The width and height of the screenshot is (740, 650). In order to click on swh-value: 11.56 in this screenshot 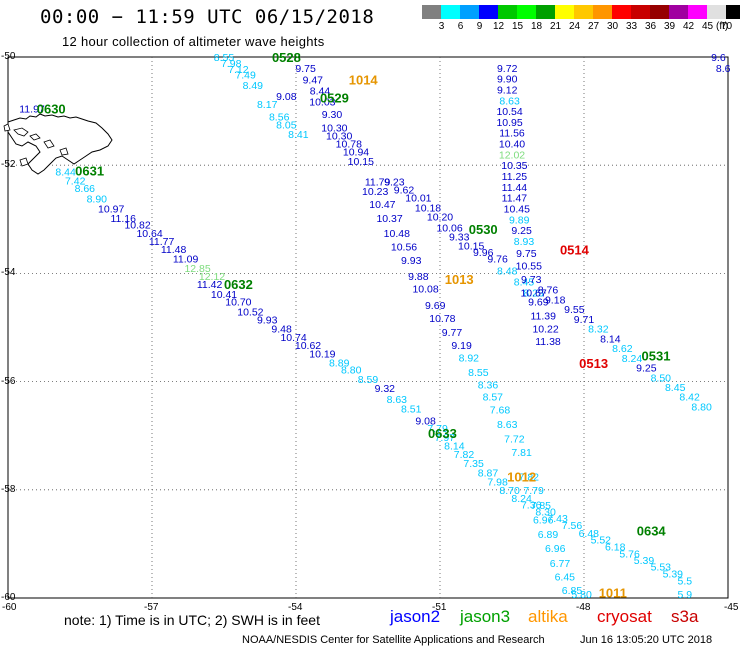, I will do `click(512, 134)`.